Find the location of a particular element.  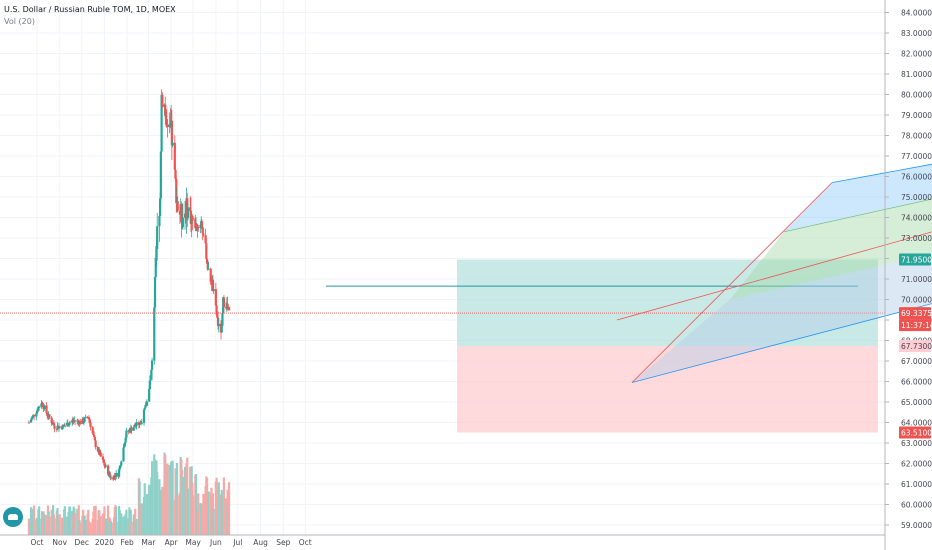

price-tick-label: 67.0000 is located at coordinates (916, 361).